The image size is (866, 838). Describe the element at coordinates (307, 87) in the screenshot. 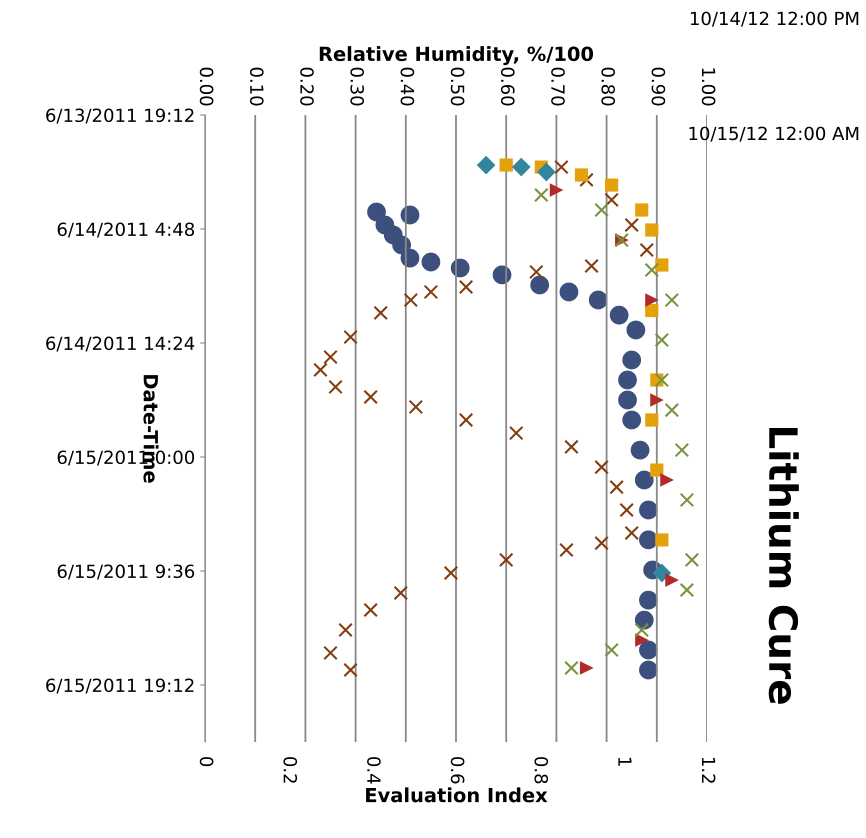

I see `x2-tick-label: 0.20` at that location.